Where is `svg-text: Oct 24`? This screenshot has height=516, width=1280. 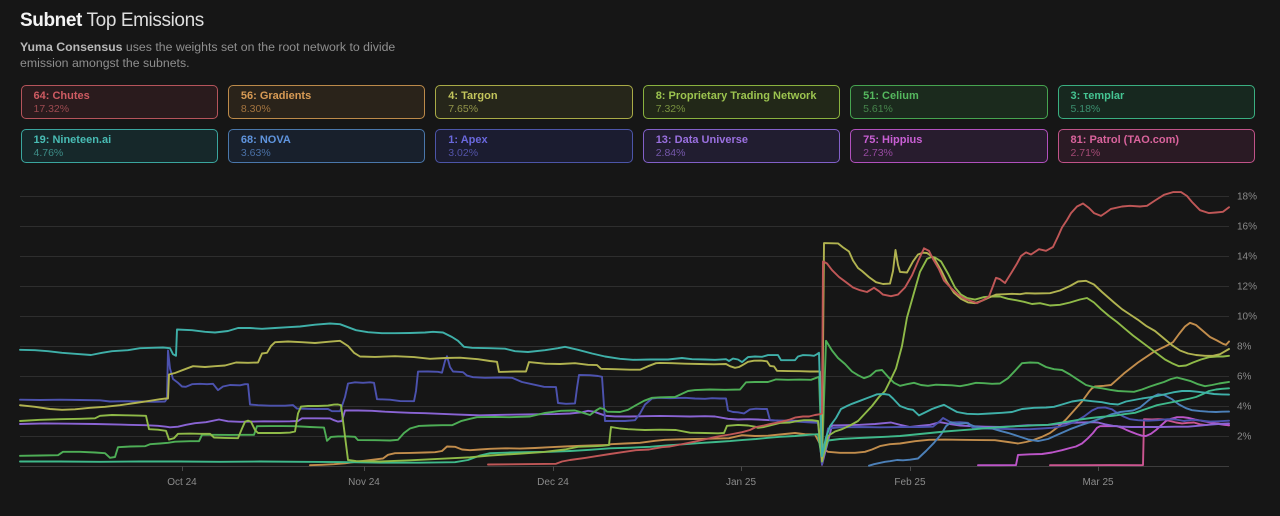
svg-text: Oct 24 is located at coordinates (182, 482).